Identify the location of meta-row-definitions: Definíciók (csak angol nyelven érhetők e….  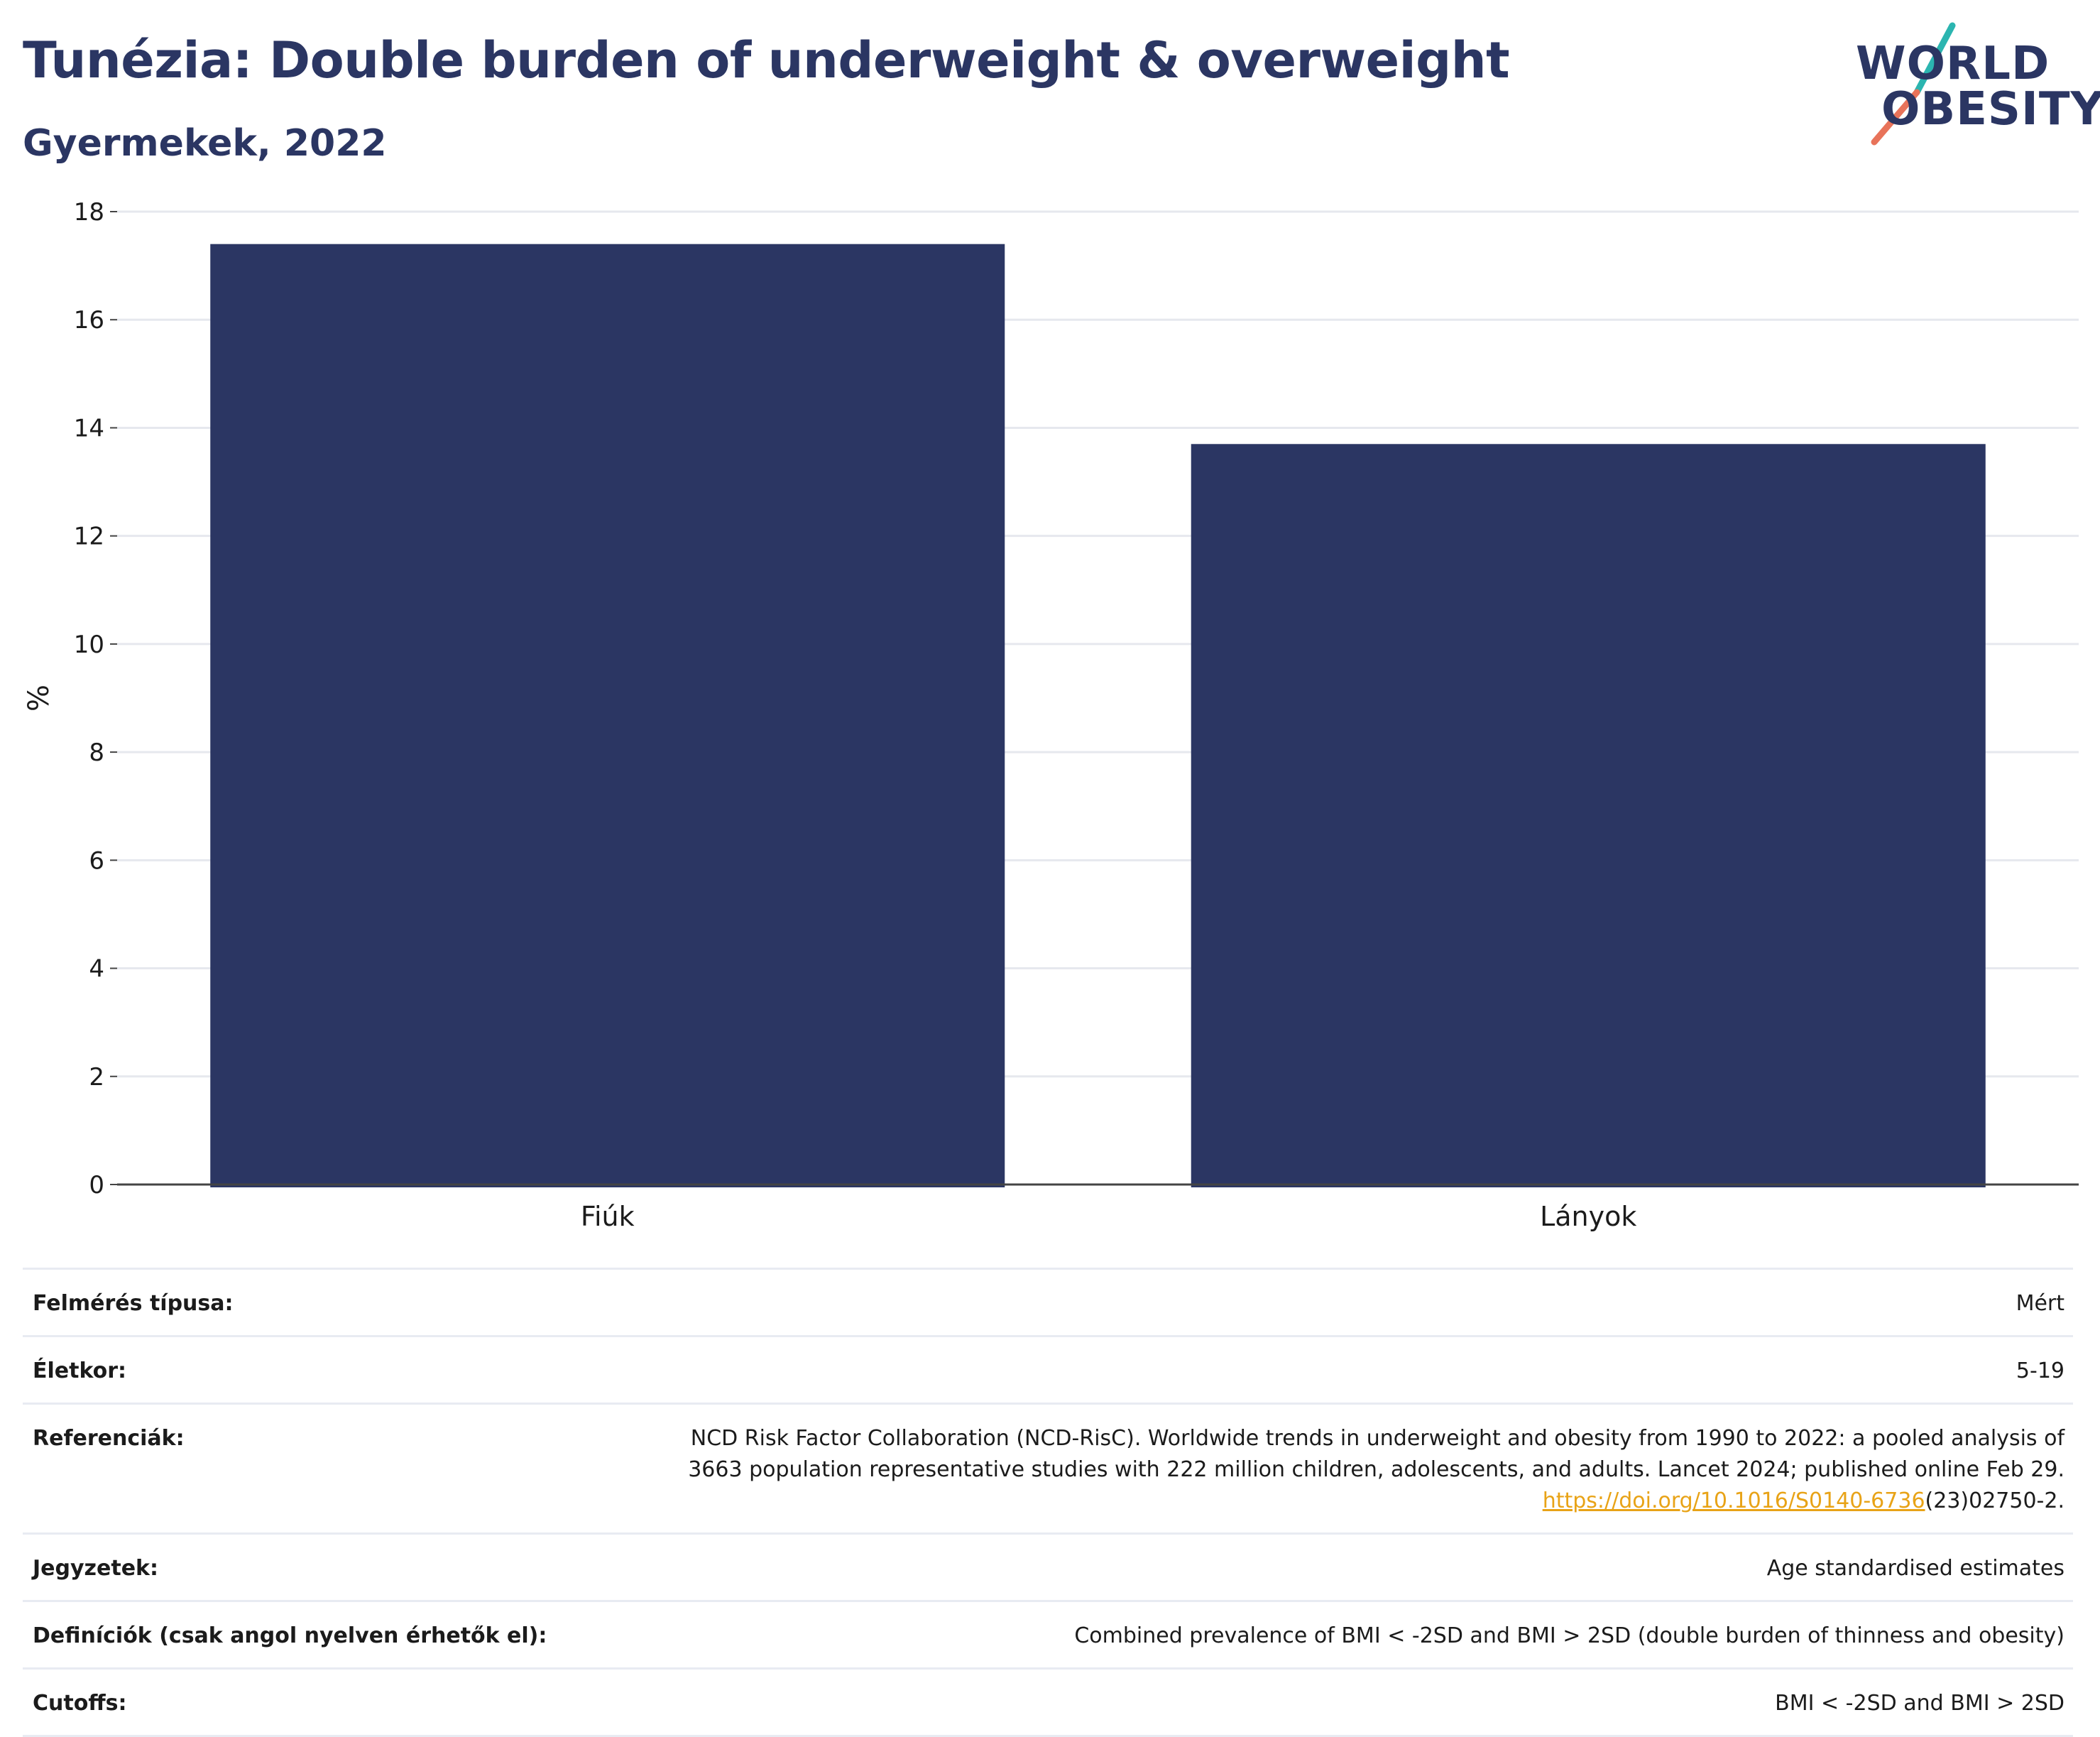
(1048, 1636).